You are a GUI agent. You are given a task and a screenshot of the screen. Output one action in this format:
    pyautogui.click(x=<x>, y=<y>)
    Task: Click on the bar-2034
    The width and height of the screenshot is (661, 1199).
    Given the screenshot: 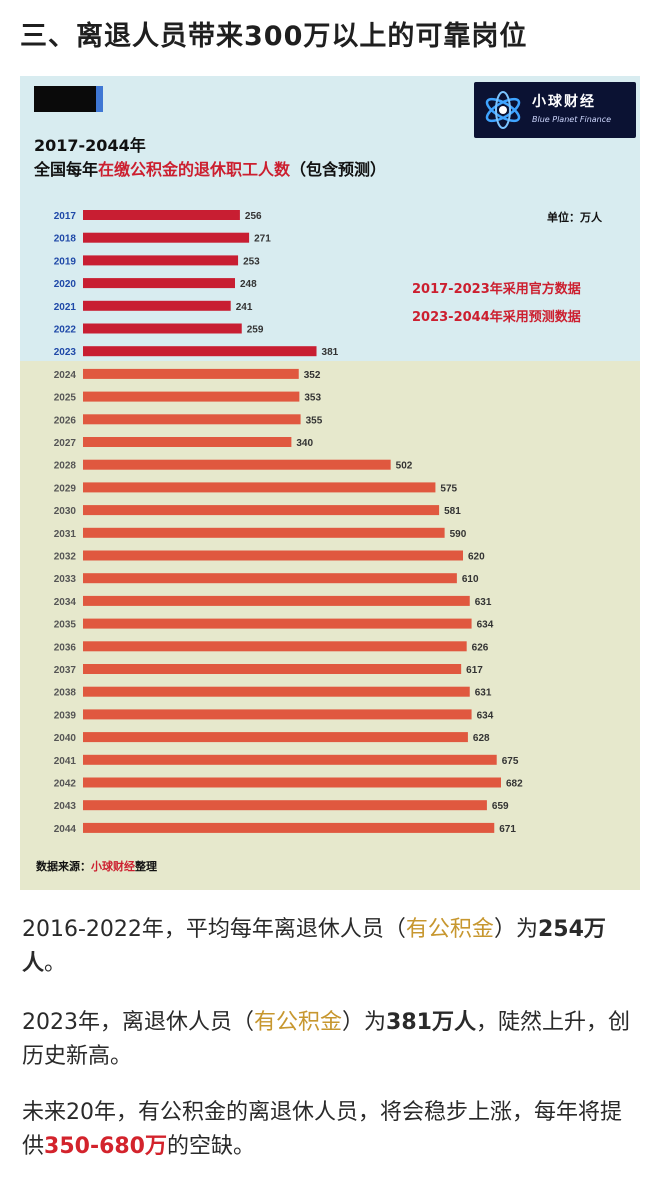 What is the action you would take?
    pyautogui.click(x=276, y=600)
    